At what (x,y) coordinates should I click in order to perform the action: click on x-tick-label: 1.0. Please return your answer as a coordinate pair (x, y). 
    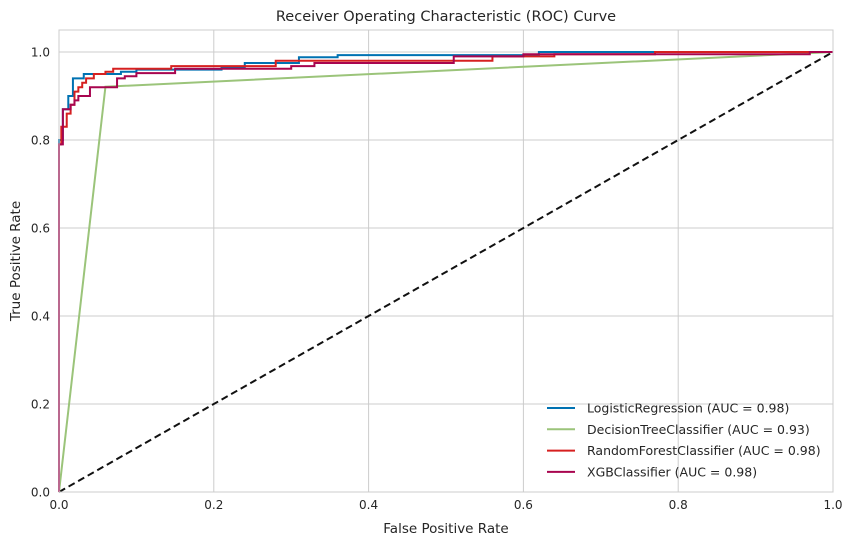
    Looking at the image, I should click on (832, 505).